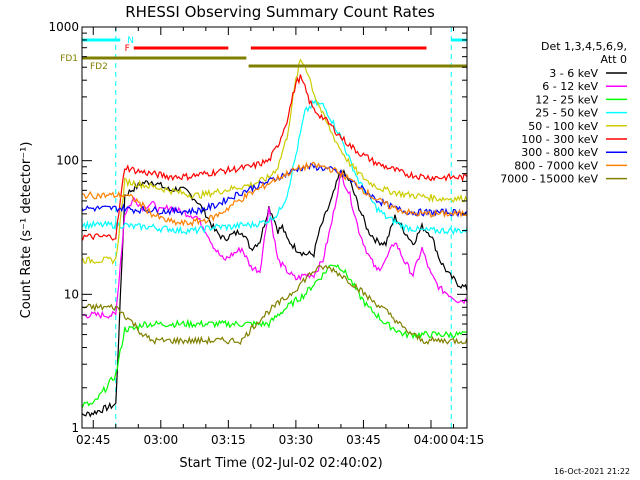 The width and height of the screenshot is (640, 480). I want to click on legend-label-25-50-kev: 25 - 50 keV, so click(566, 113).